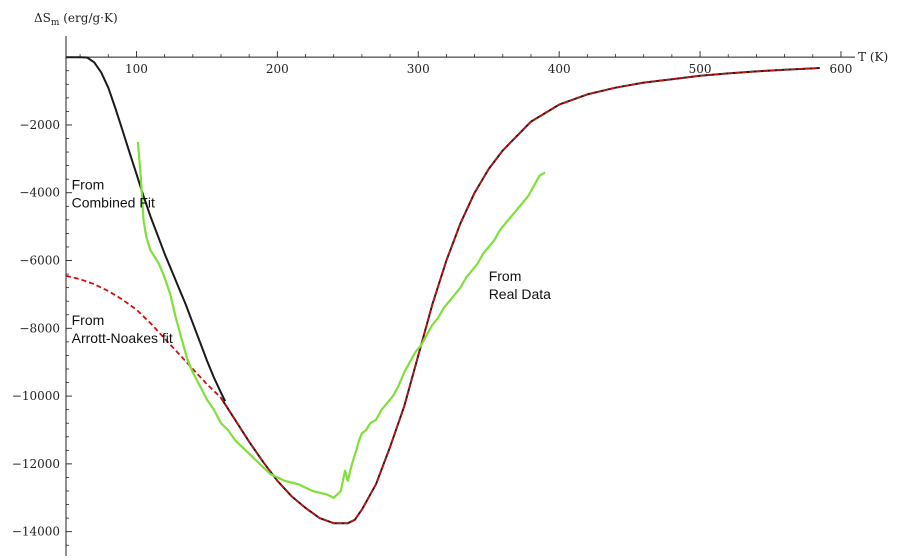 The image size is (907, 560). What do you see at coordinates (55, 23) in the screenshot?
I see `y-axis-title-subscript: m` at bounding box center [55, 23].